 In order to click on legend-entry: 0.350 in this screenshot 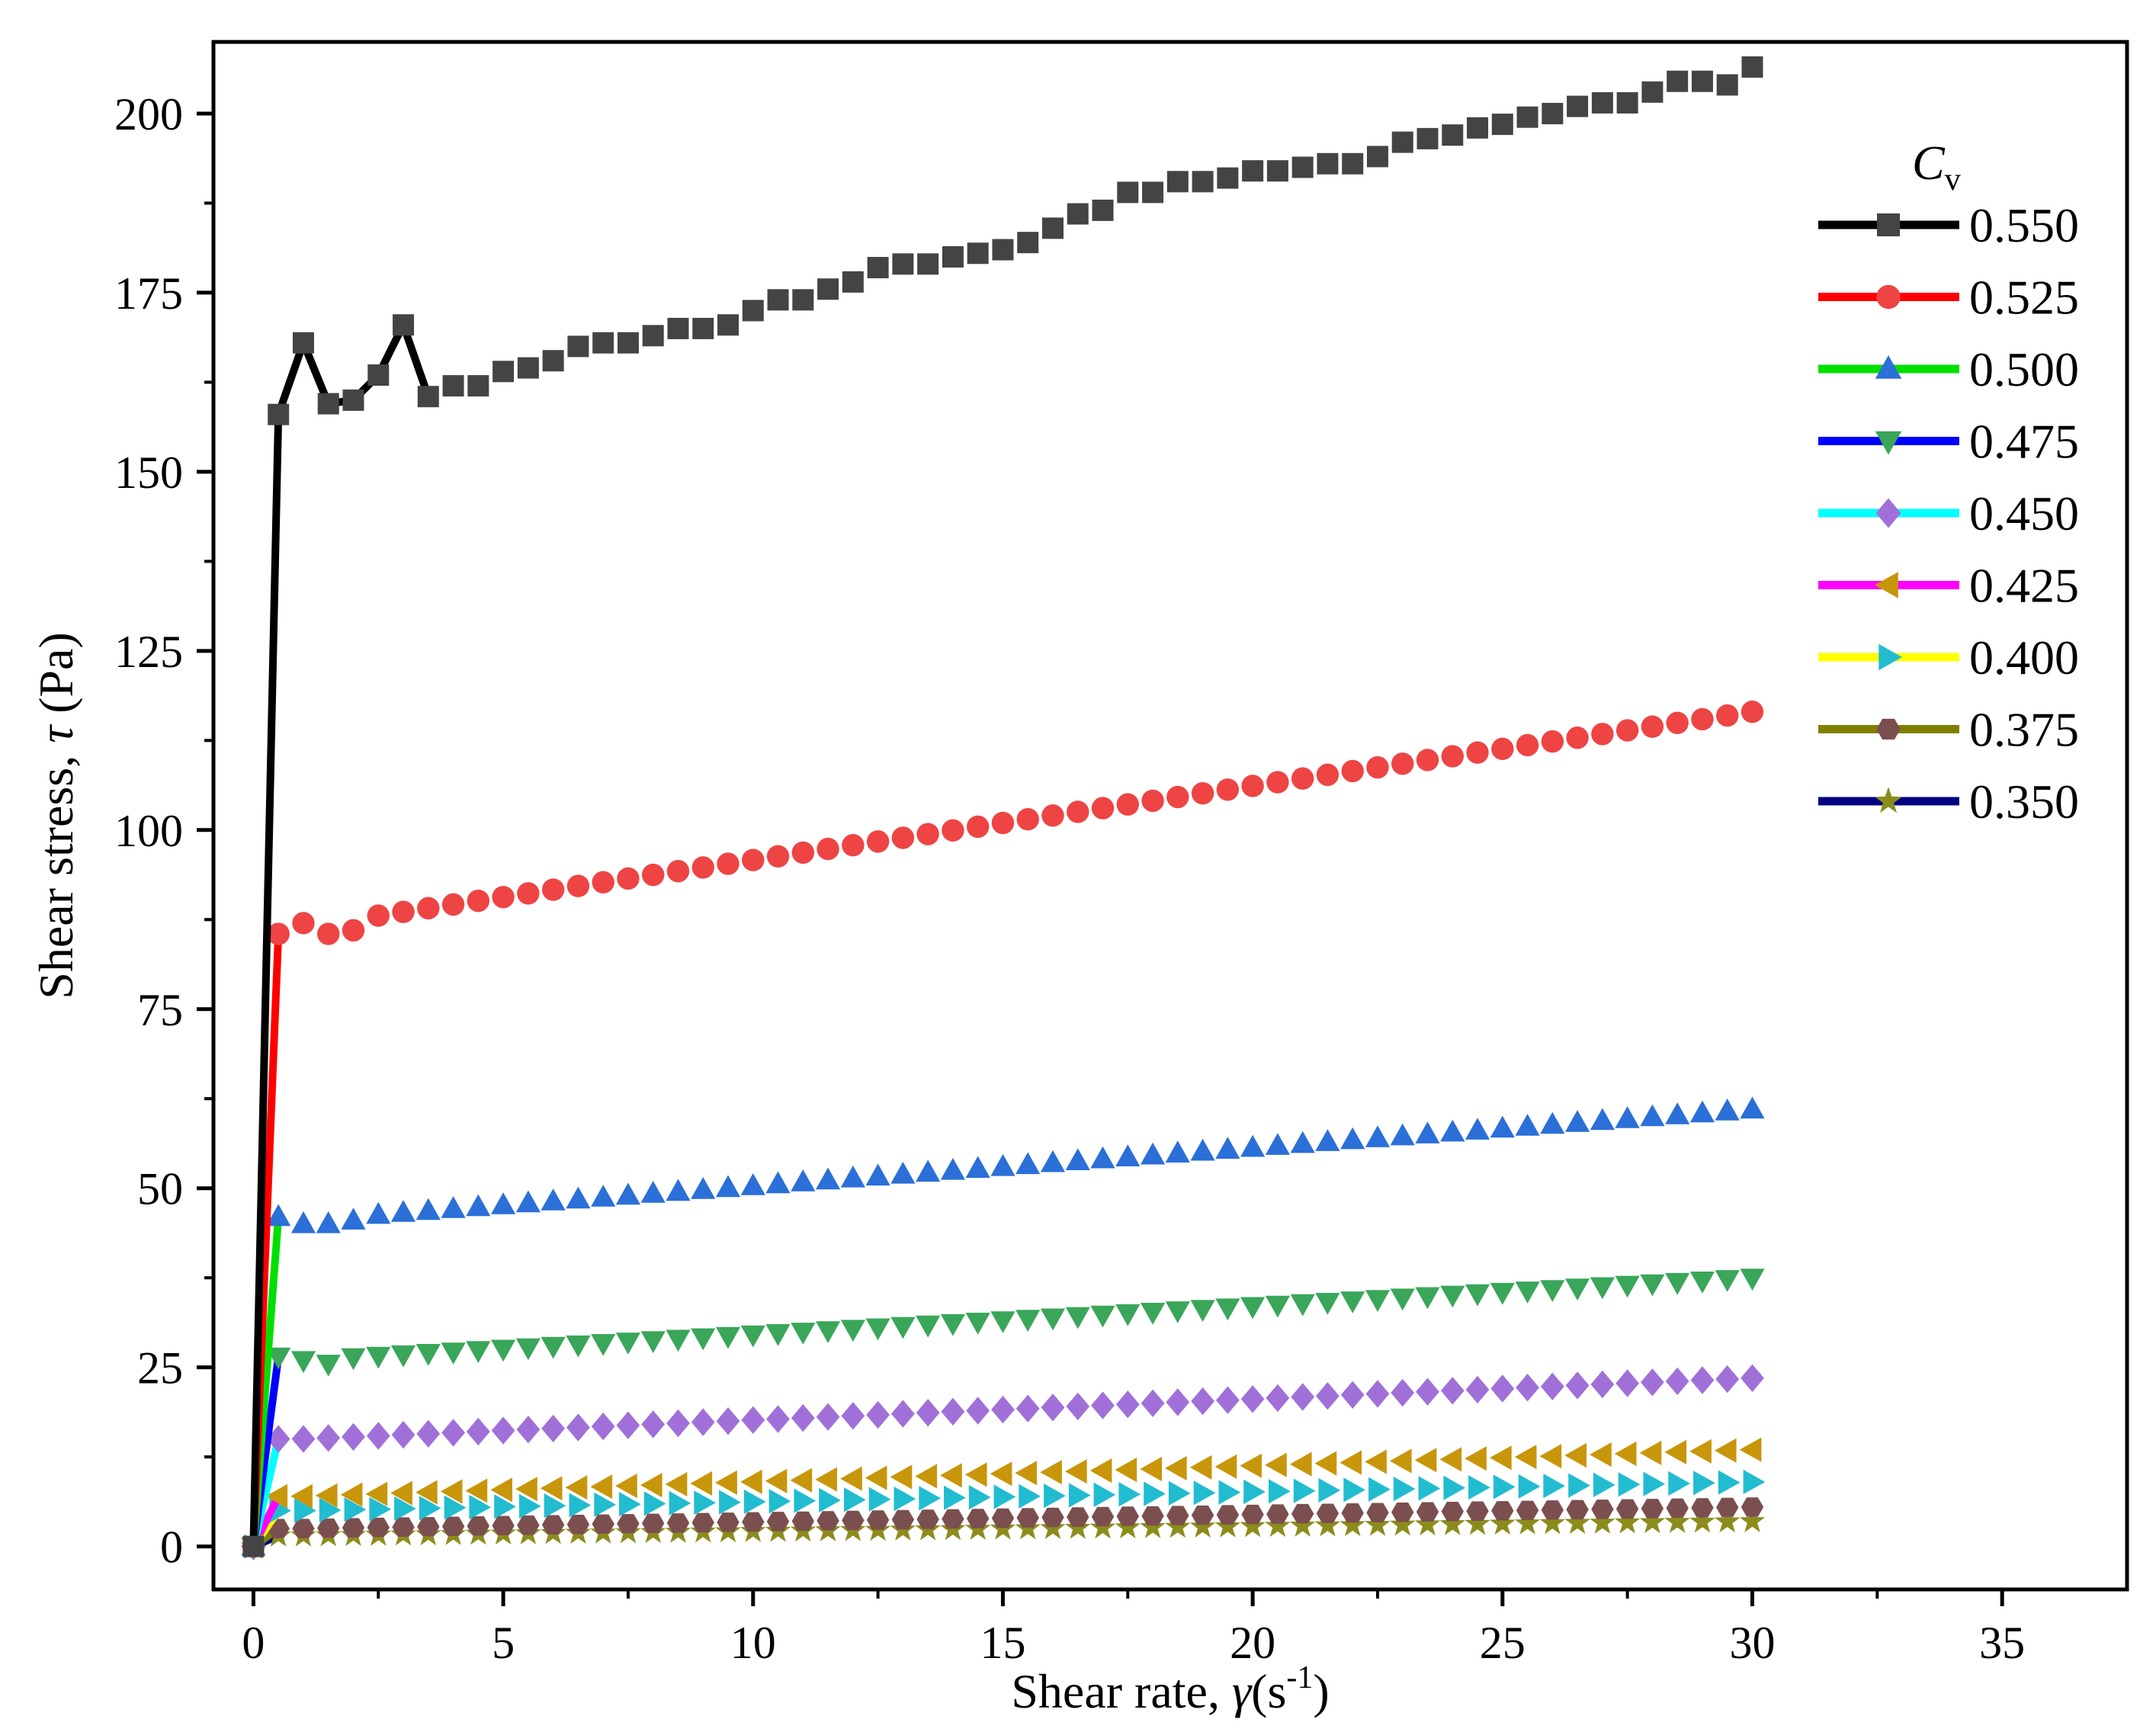, I will do `click(1948, 802)`.